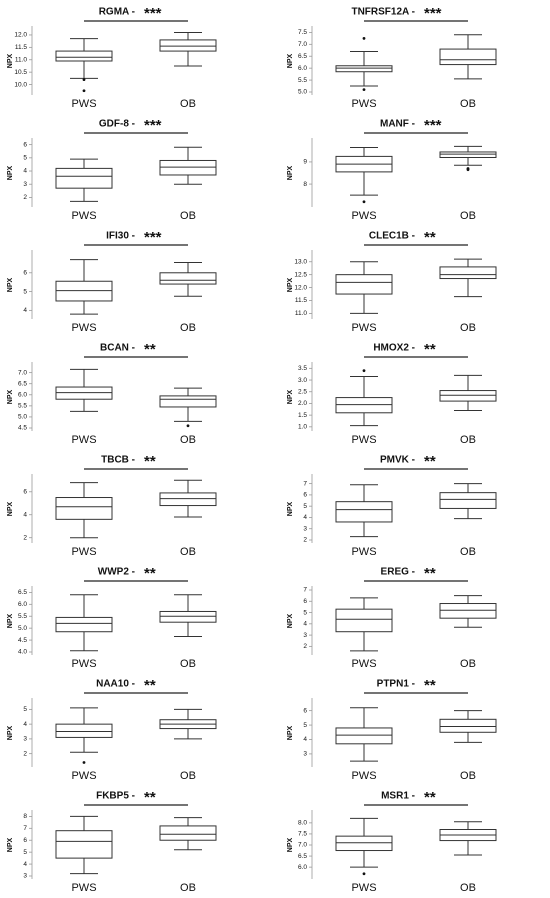 This screenshot has height=898, width=550. Describe the element at coordinates (396, 684) in the screenshot. I see `panel-title: PTPN1 -` at that location.